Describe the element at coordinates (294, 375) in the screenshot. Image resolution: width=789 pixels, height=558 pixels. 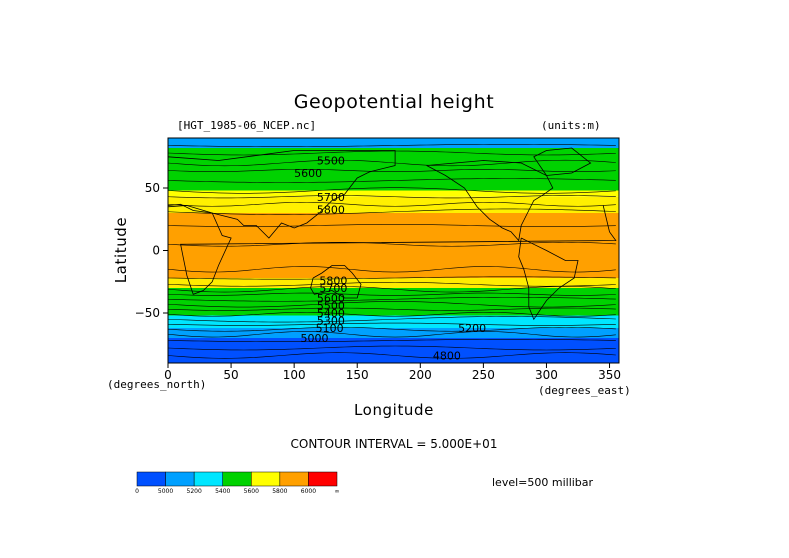
I see `x-tick-label-2: 100` at that location.